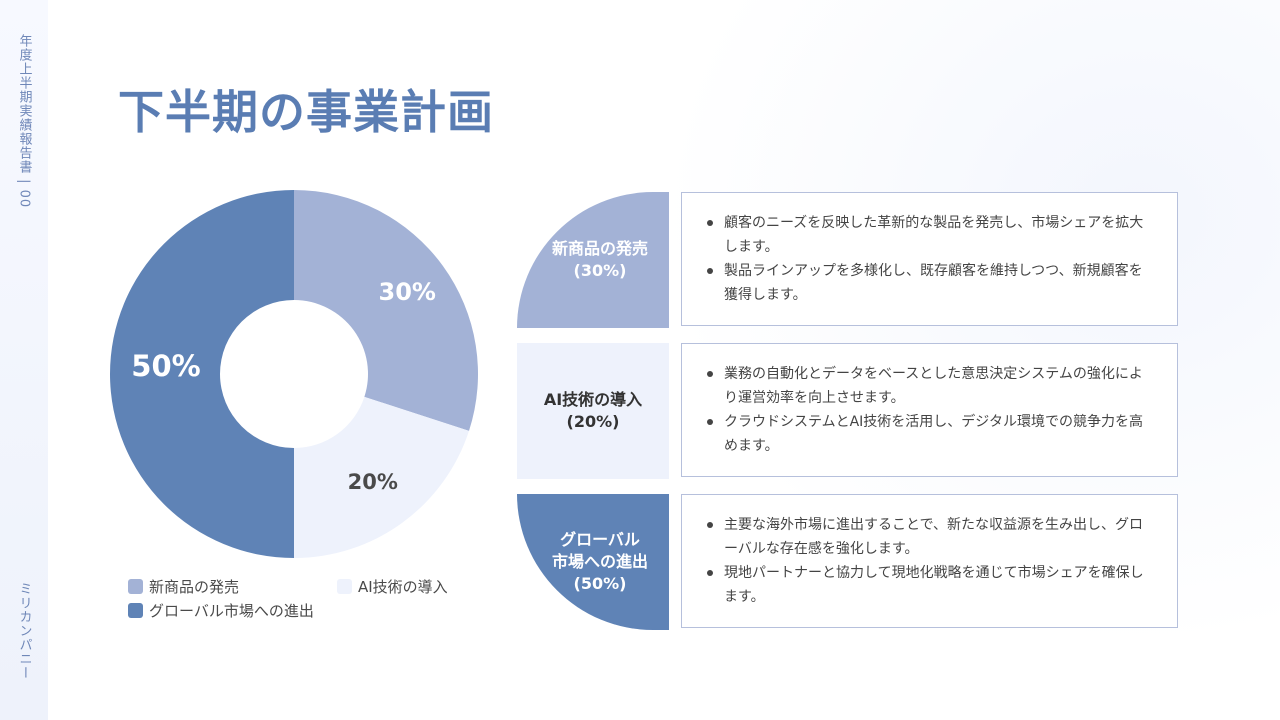  I want to click on legend-swatch-new-product, so click(135, 586).